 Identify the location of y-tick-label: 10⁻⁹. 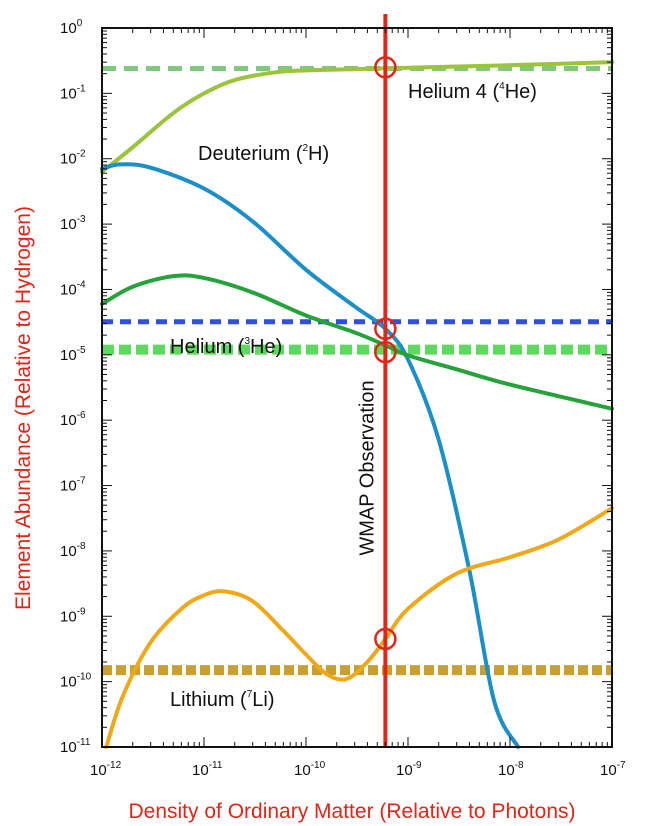
(73, 615).